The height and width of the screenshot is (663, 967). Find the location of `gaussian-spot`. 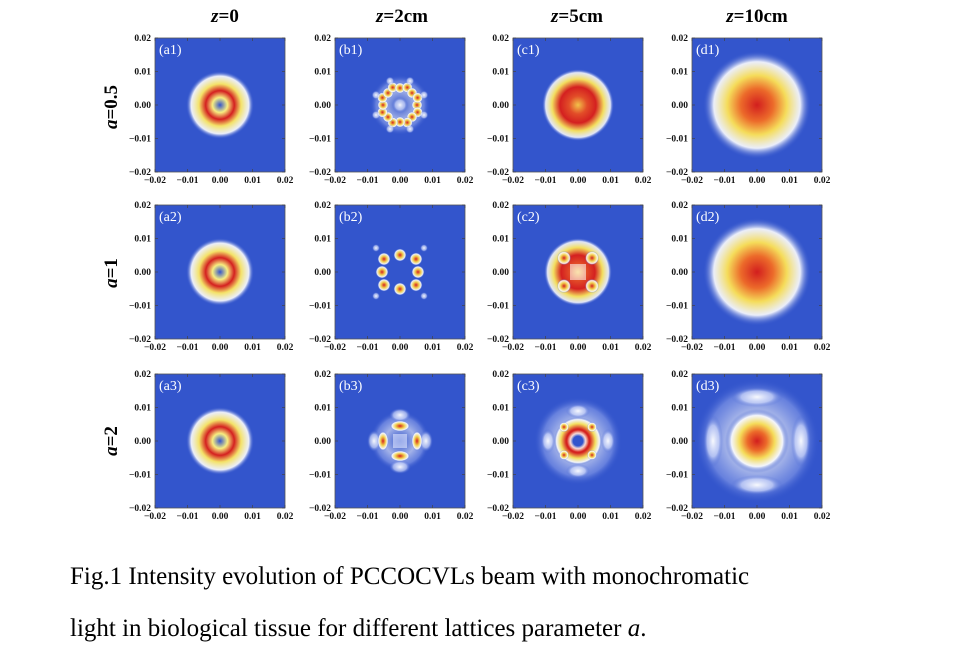

gaussian-spot is located at coordinates (757, 272).